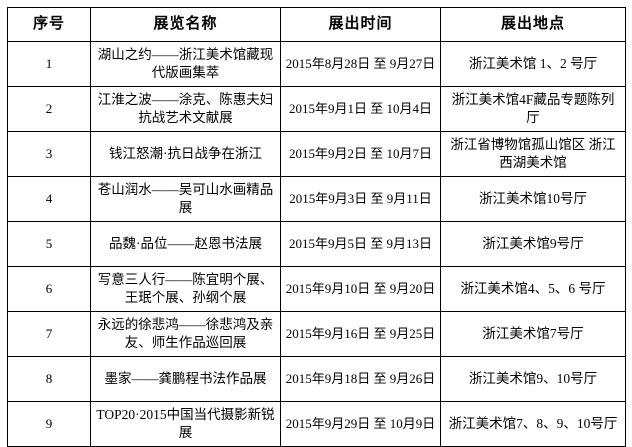 This screenshot has height=447, width=632. What do you see at coordinates (533, 289) in the screenshot?
I see `cell-venue: 浙江美术馆4、5、6 号厅` at bounding box center [533, 289].